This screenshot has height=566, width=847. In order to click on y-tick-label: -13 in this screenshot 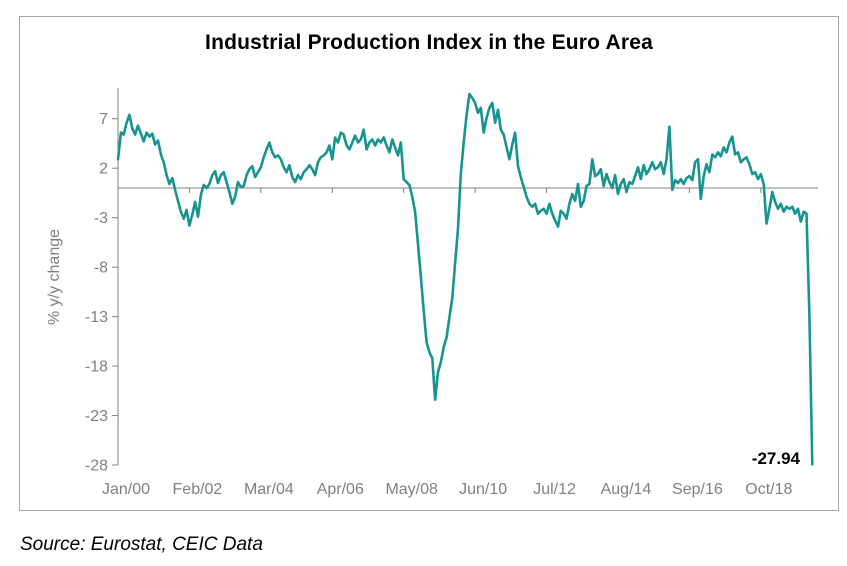, I will do `click(96, 317)`.